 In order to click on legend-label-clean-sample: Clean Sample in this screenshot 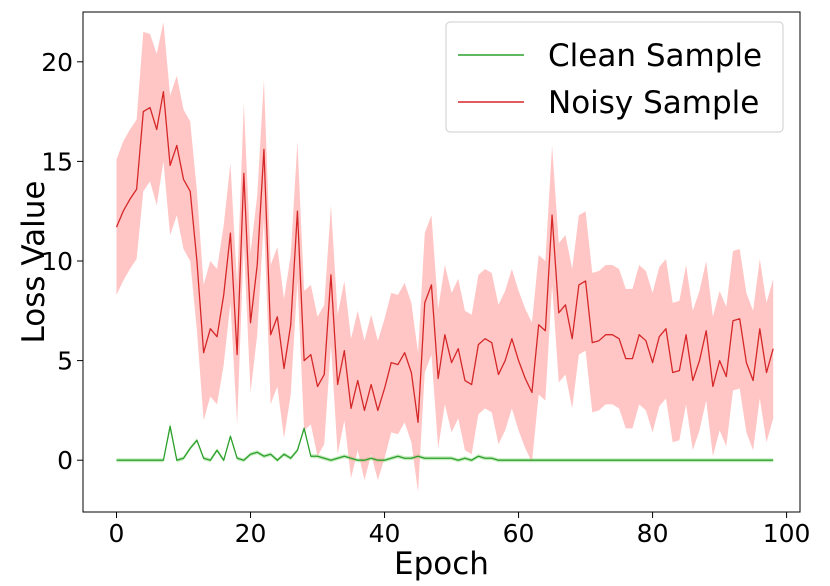, I will do `click(655, 56)`.